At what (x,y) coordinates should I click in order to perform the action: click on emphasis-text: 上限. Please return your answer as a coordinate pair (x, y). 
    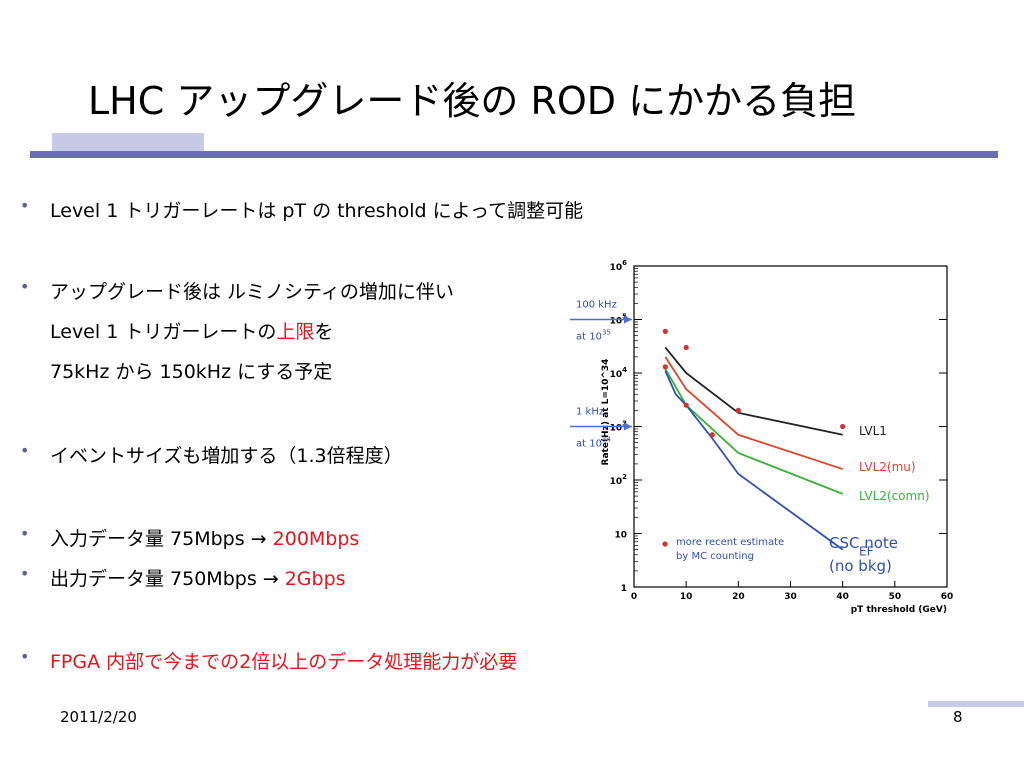
    Looking at the image, I should click on (295, 332).